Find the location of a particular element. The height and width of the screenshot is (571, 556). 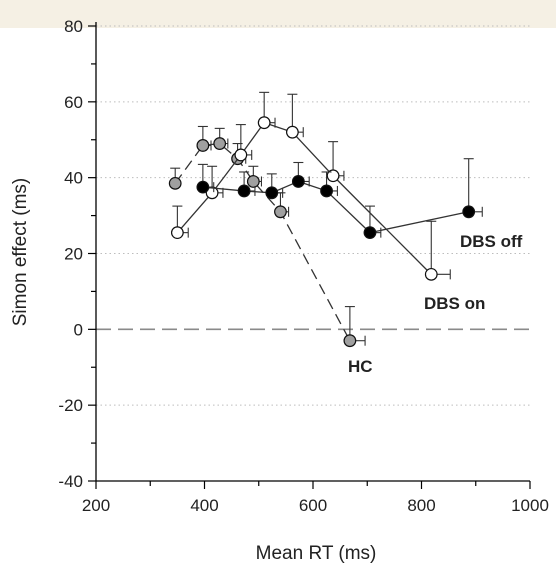

series-line-hc is located at coordinates (262, 242).